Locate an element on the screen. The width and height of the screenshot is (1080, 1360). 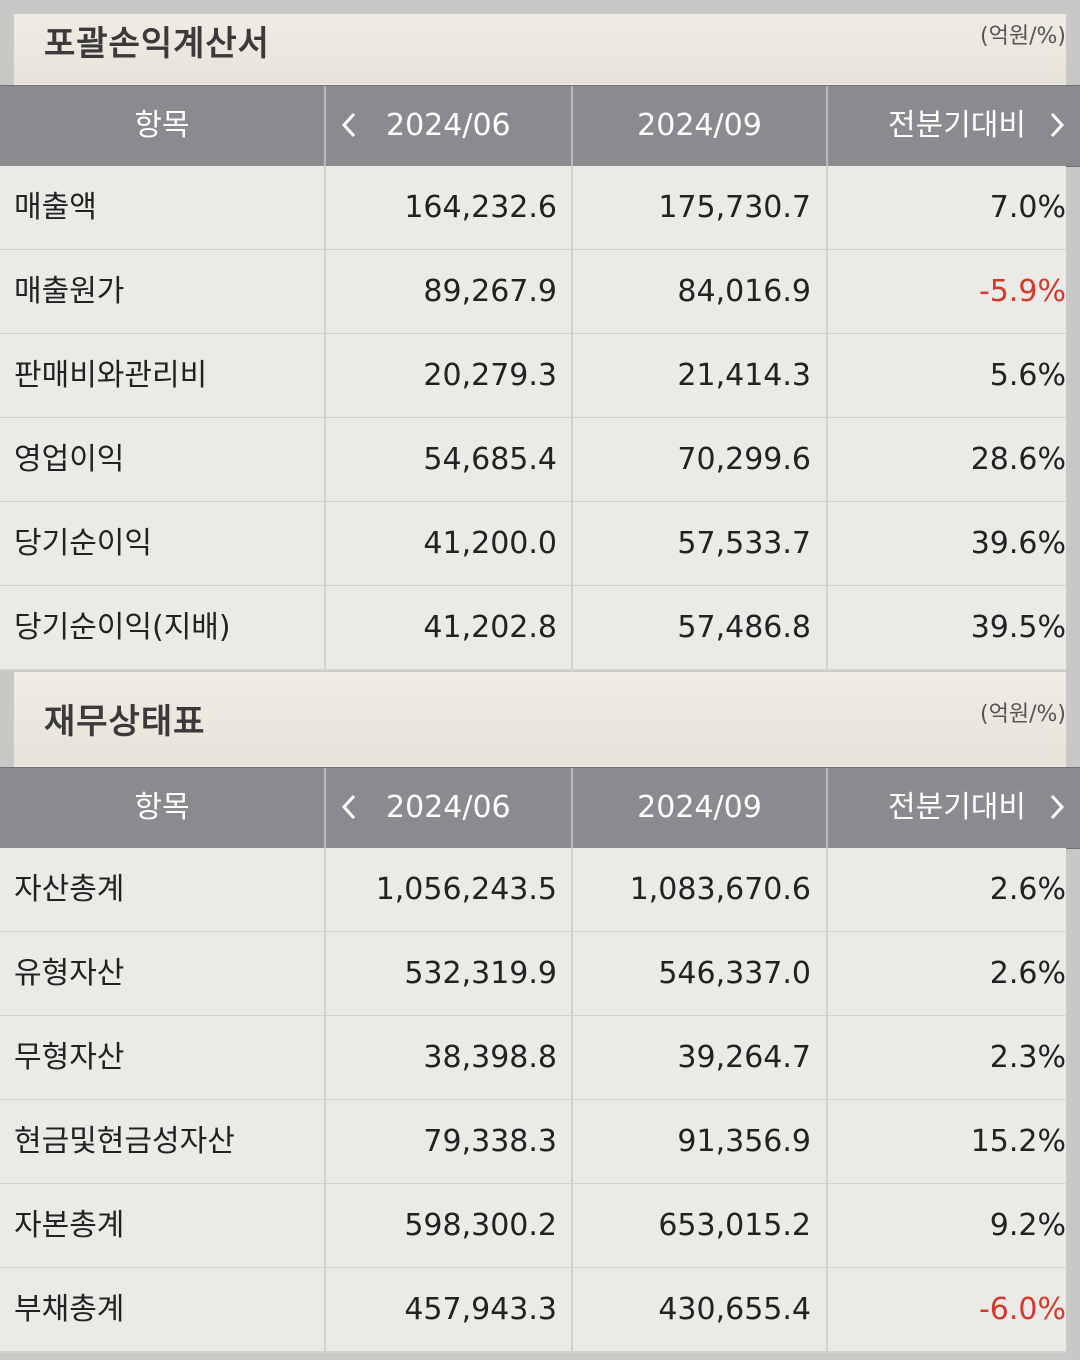
table-row: 당기순이익 41,200.0 57,533.7 39.6% is located at coordinates (533, 544).